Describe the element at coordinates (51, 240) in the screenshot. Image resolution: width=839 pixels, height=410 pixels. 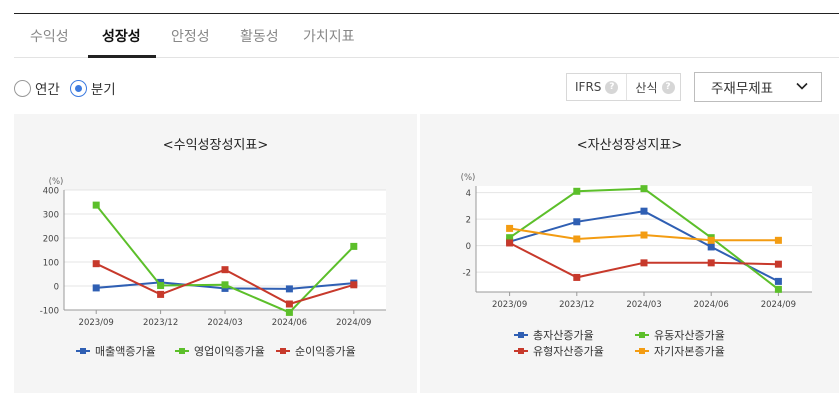
I see `y-tick-label: 200` at that location.